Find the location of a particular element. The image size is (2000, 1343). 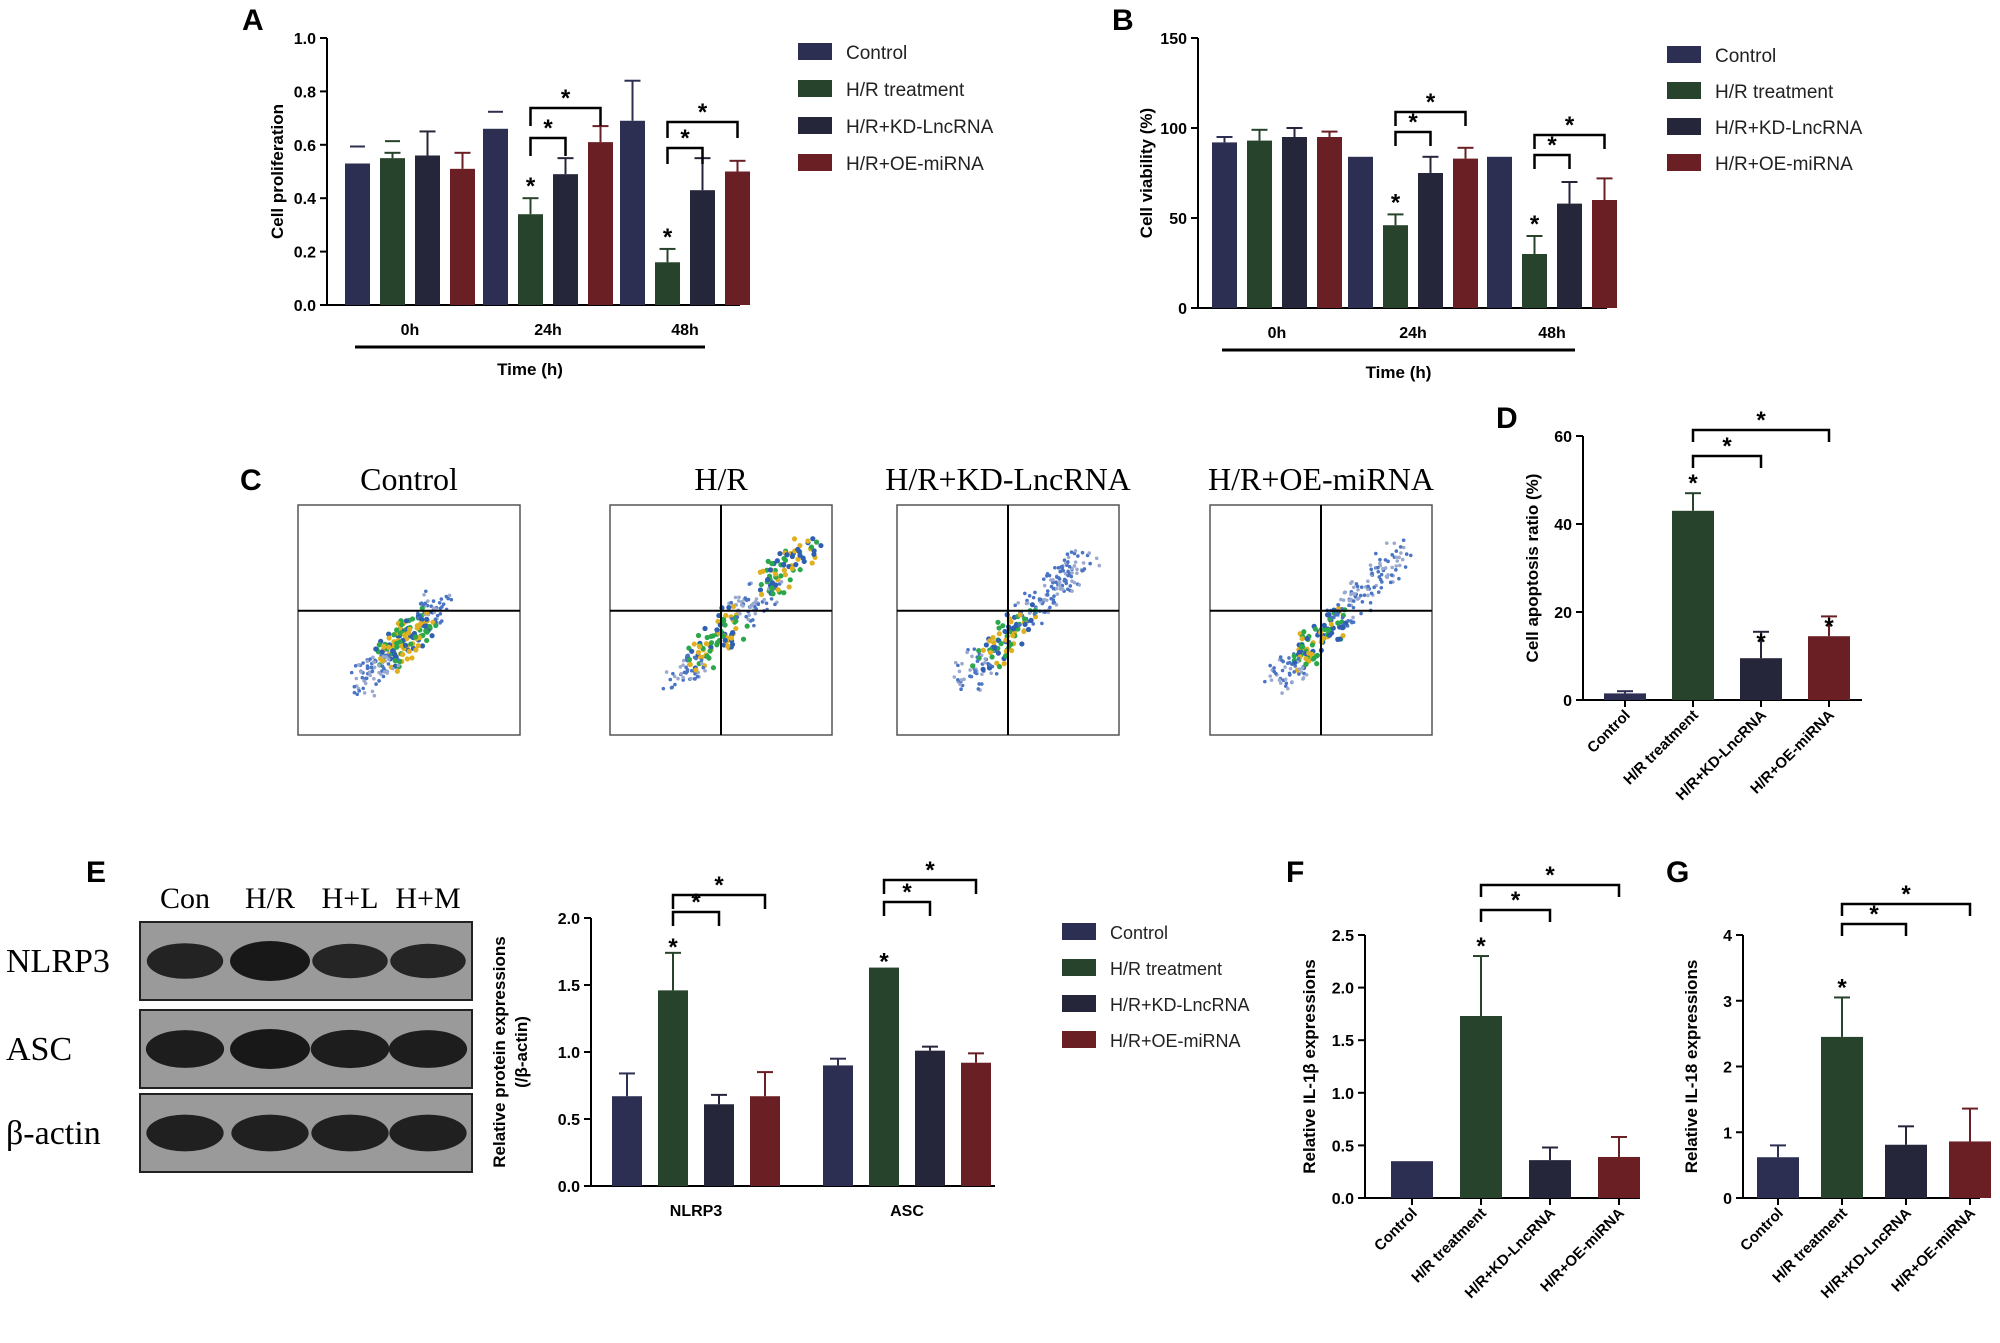

y-axis-label: Relative IL-1β expressions is located at coordinates (1309, 1066).